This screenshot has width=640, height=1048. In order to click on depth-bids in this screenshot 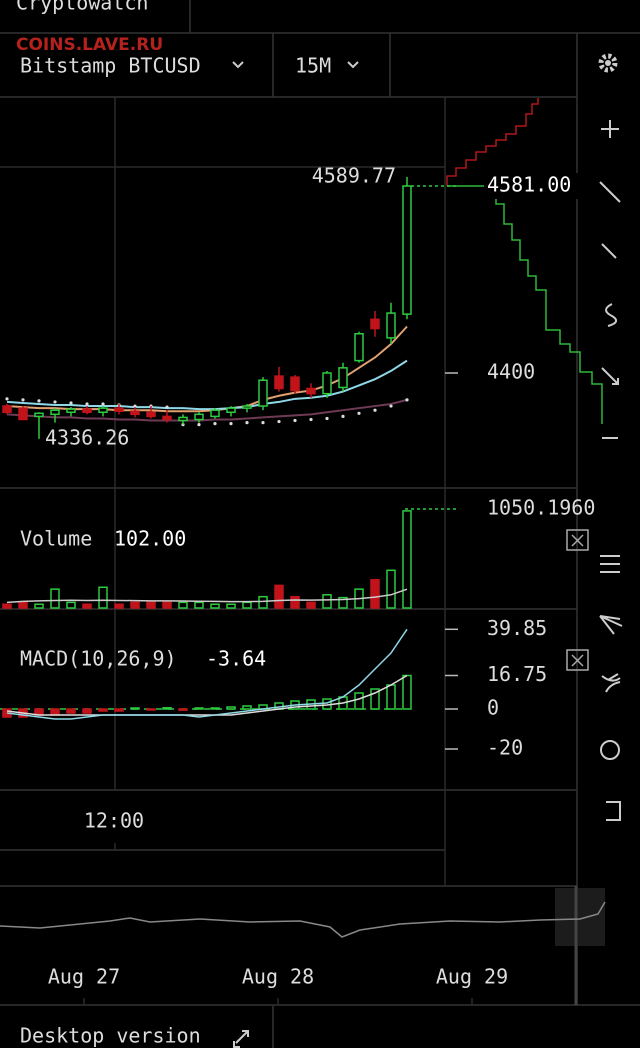, I will do `click(525, 304)`.